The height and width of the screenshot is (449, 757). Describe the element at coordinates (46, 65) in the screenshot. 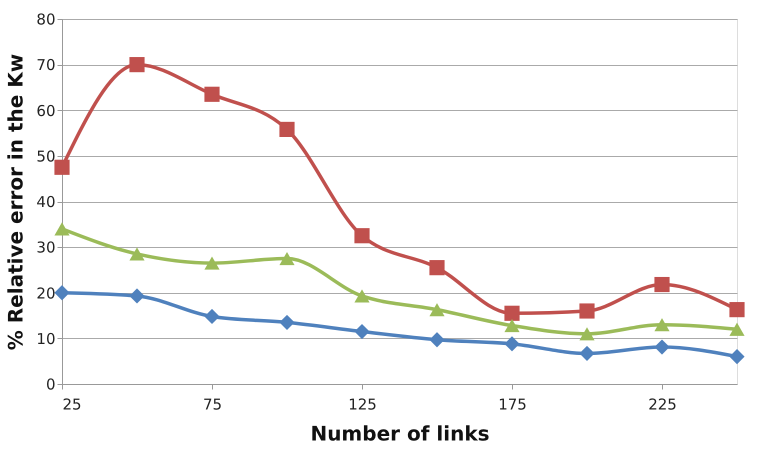

I see `y-tick-label: 70` at that location.